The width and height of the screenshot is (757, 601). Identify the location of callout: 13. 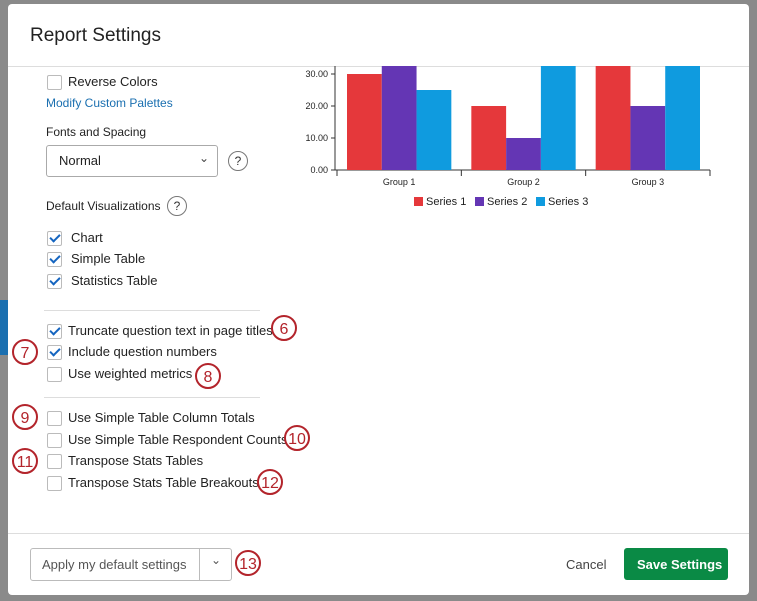
(248, 563).